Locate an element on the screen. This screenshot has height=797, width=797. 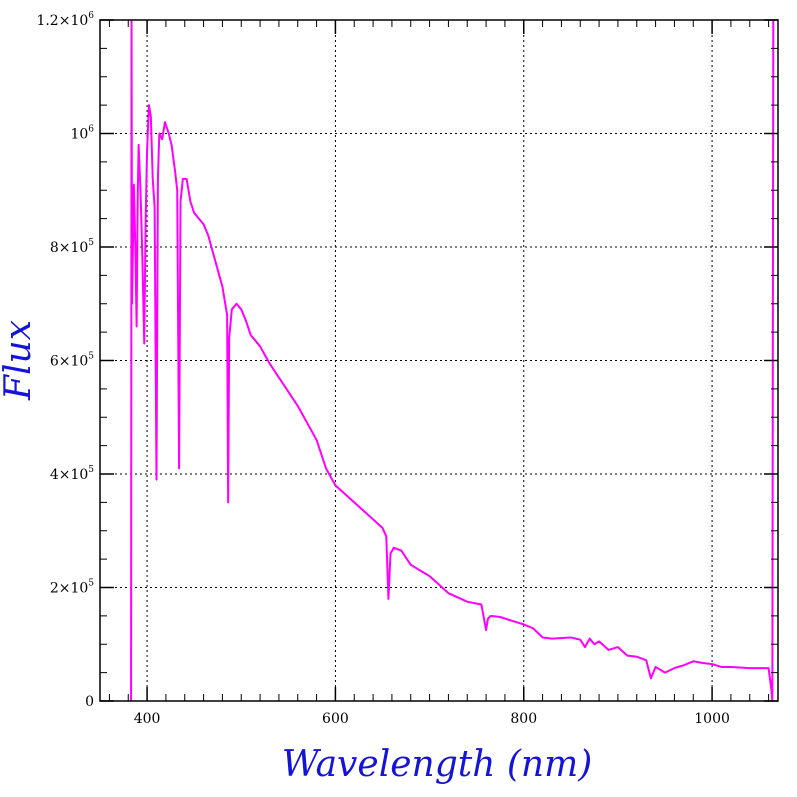
y-tick-label-0: 0 is located at coordinates (89, 702).